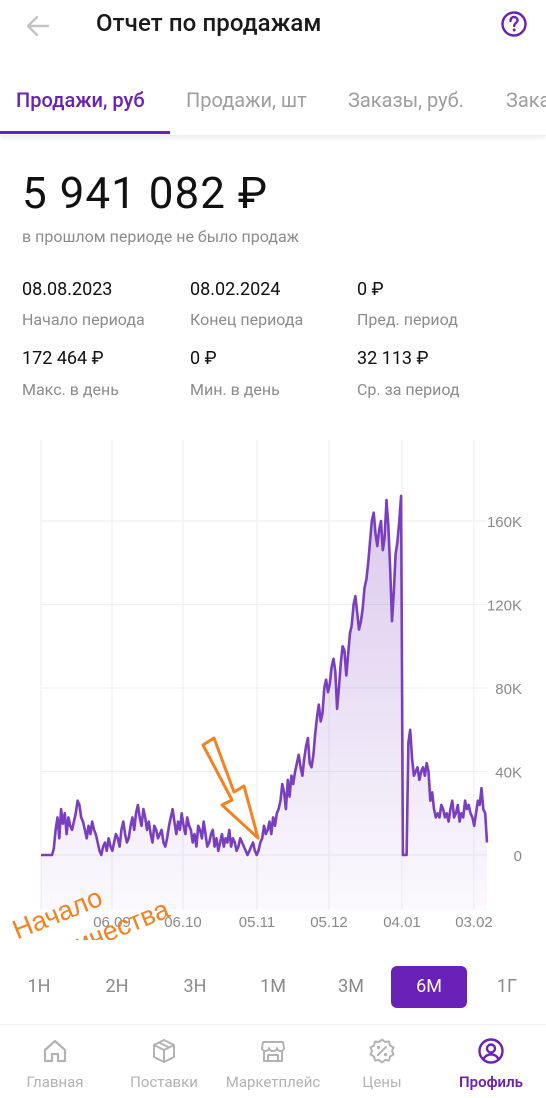 The image size is (546, 1098). I want to click on nav-prices-label: Цены, so click(382, 1082).